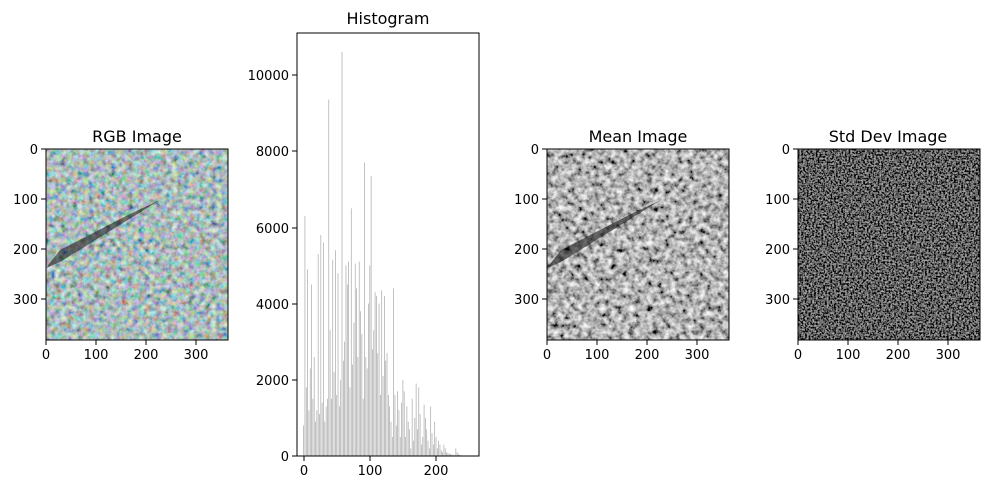 Image resolution: width=989 pixels, height=490 pixels. Describe the element at coordinates (386, 254) in the screenshot. I see `histogram-bars` at that location.